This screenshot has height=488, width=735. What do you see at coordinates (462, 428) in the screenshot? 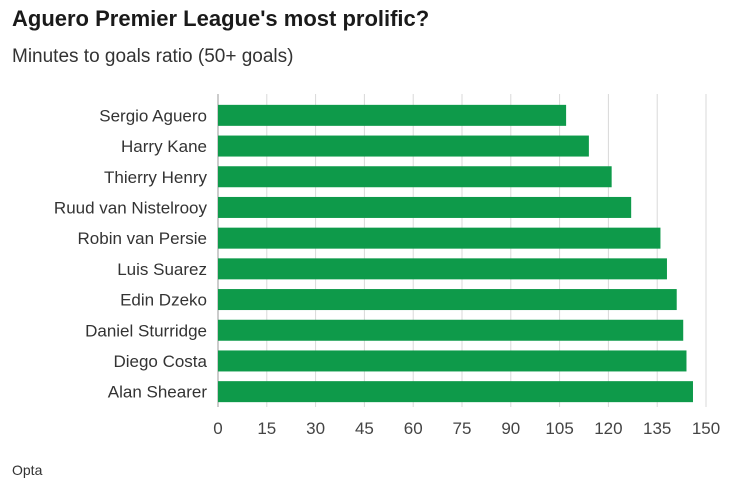
I see `x-tick-label: 75` at bounding box center [462, 428].